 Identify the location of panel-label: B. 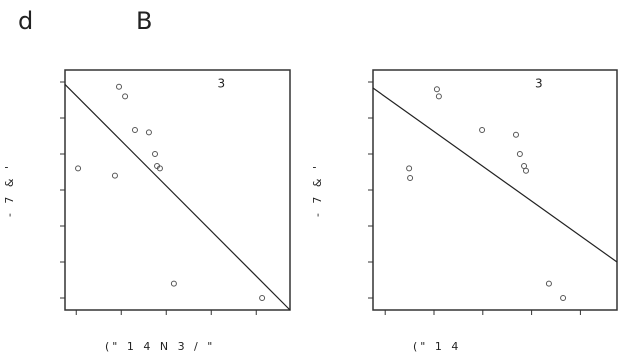
(144, 21).